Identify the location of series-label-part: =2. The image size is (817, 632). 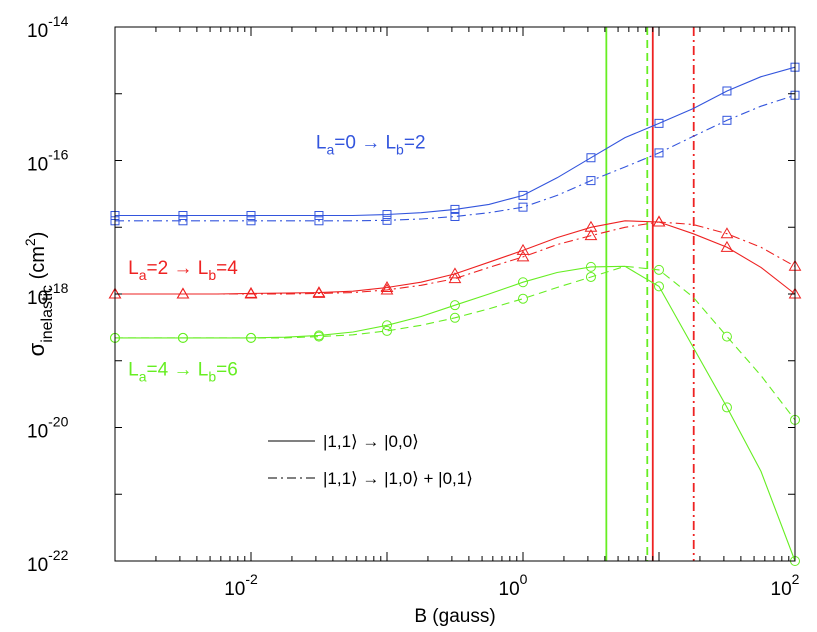
(415, 143).